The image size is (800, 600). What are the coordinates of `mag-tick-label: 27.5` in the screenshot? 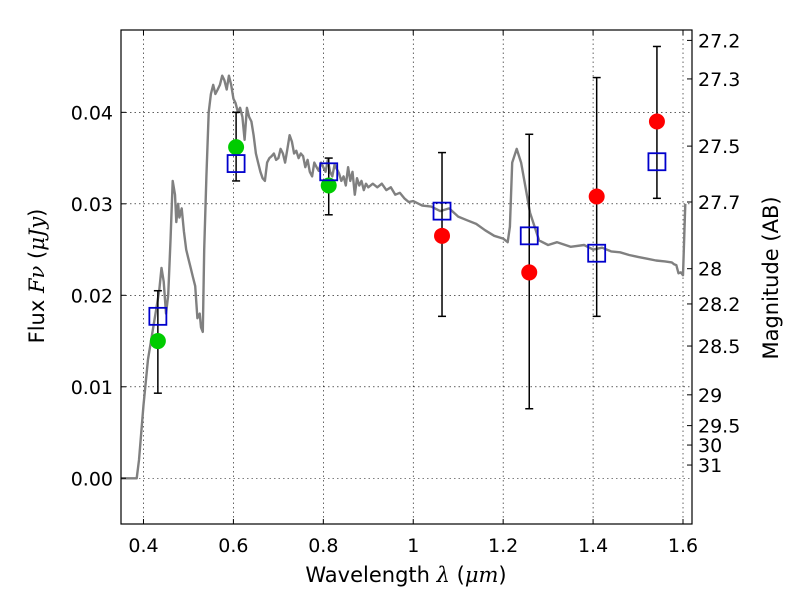 It's located at (719, 147).